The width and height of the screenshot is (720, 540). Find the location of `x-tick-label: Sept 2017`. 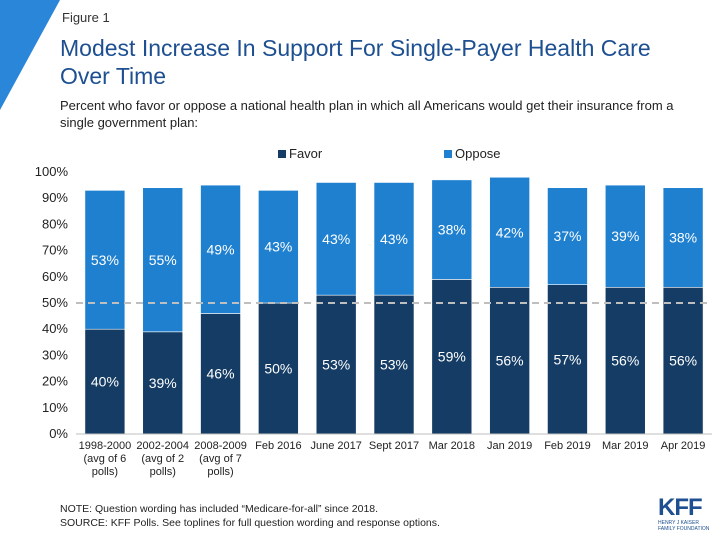

x-tick-label: Sept 2017 is located at coordinates (394, 446).